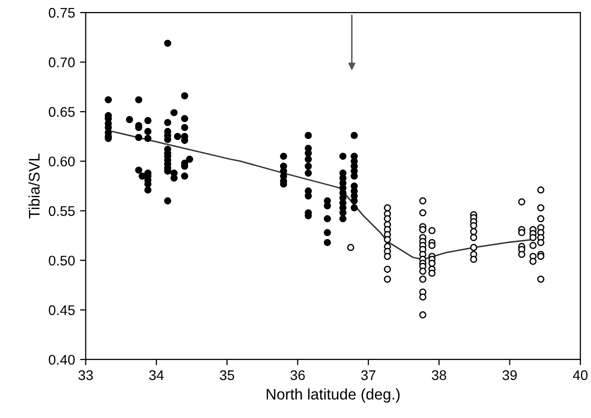  Describe the element at coordinates (61, 62) in the screenshot. I see `y-tick-label: 0.70` at that location.